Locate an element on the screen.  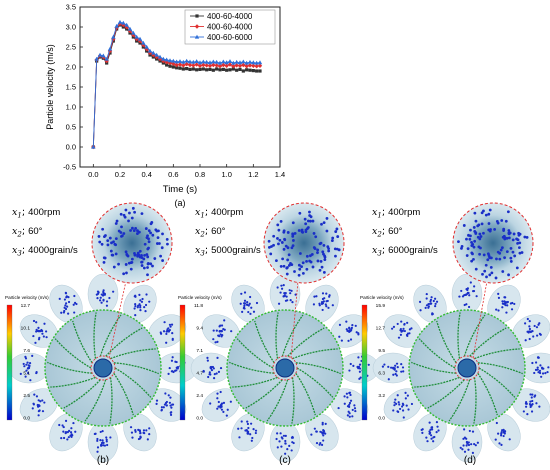
seed-cups is located at coordinates (103, 368).